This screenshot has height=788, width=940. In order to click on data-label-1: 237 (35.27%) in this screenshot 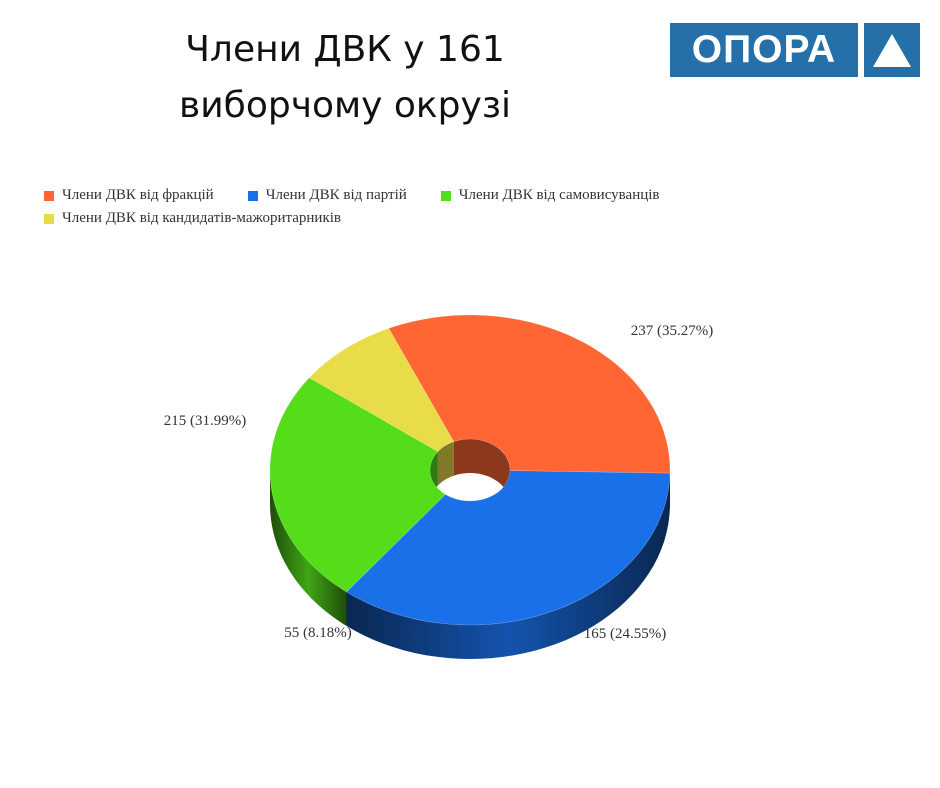, I will do `click(672, 331)`.